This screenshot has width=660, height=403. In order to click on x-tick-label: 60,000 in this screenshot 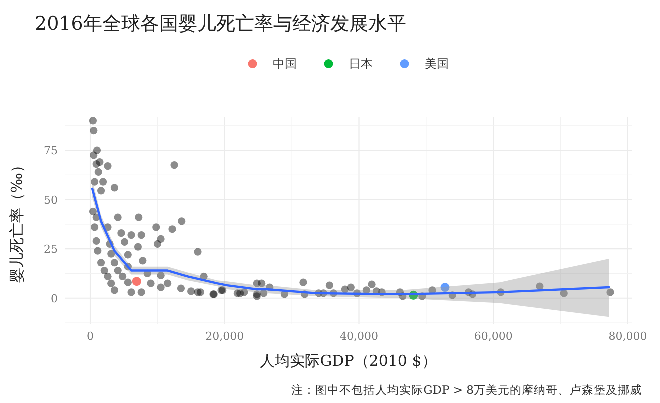, I will do `click(493, 336)`.